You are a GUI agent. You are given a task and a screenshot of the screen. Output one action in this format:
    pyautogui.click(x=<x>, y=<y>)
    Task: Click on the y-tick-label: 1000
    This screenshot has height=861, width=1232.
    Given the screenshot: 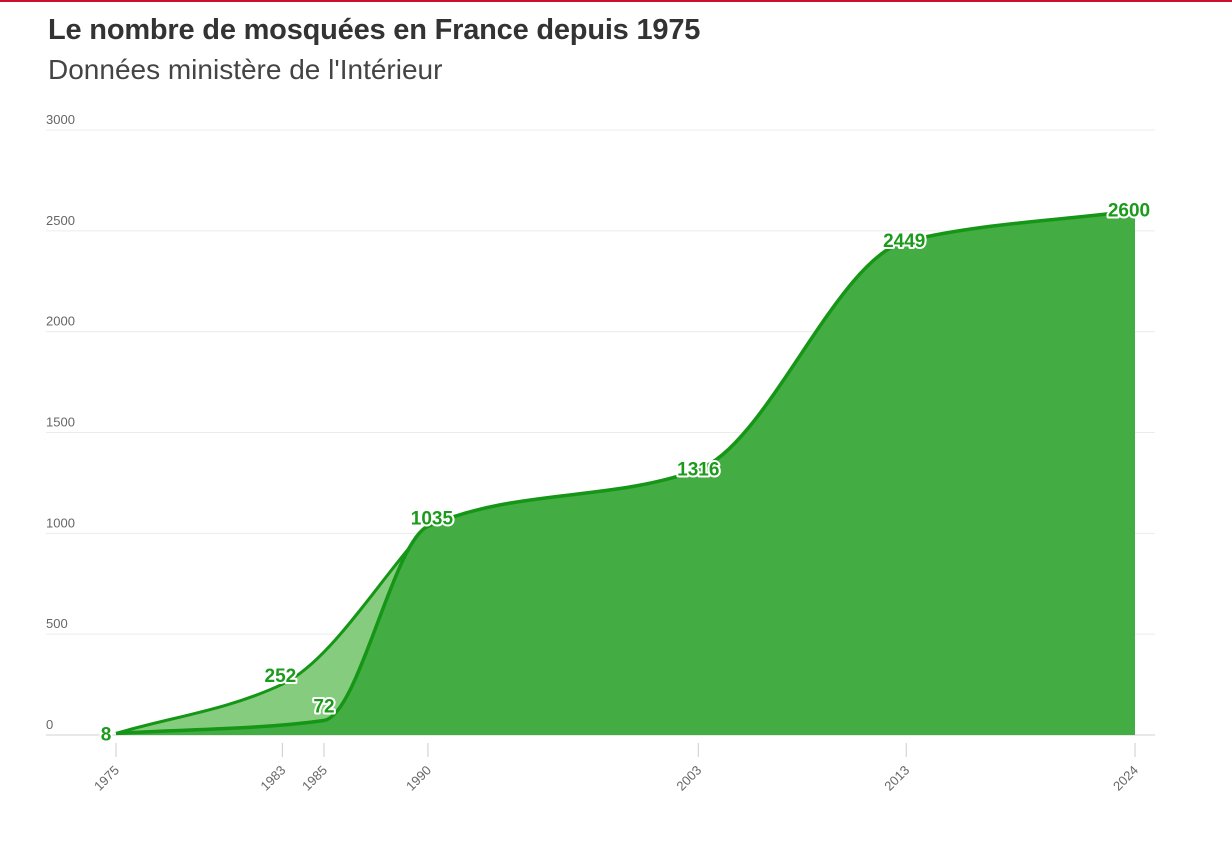 What is the action you would take?
    pyautogui.click(x=60, y=522)
    